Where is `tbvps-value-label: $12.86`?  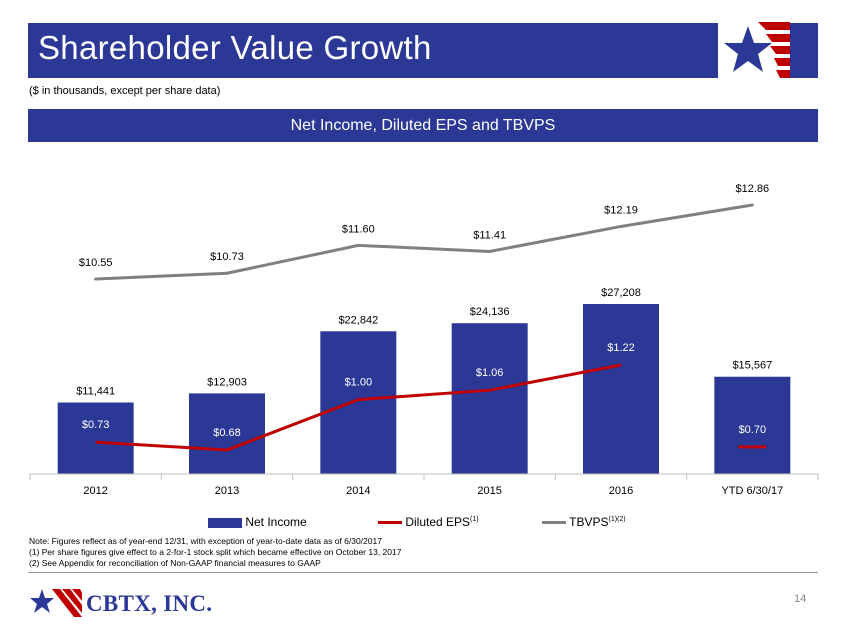
tbvps-value-label: $12.86 is located at coordinates (753, 189).